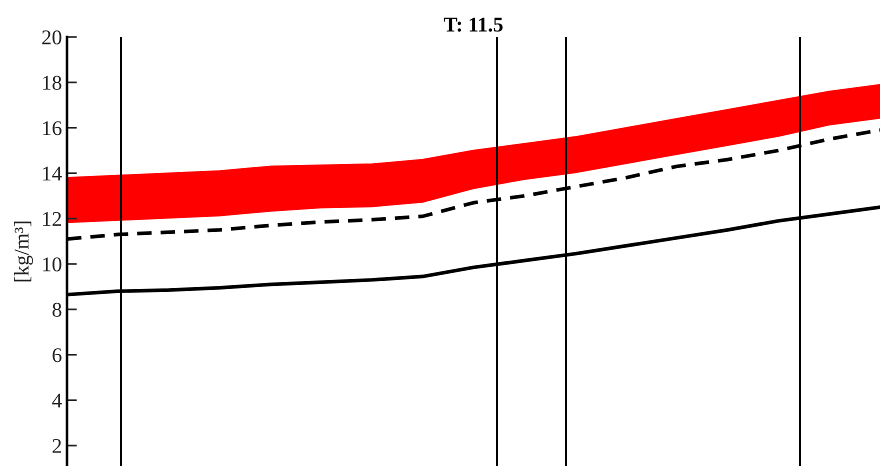 This screenshot has height=466, width=880. I want to click on y-tick-label: 4, so click(57, 401).